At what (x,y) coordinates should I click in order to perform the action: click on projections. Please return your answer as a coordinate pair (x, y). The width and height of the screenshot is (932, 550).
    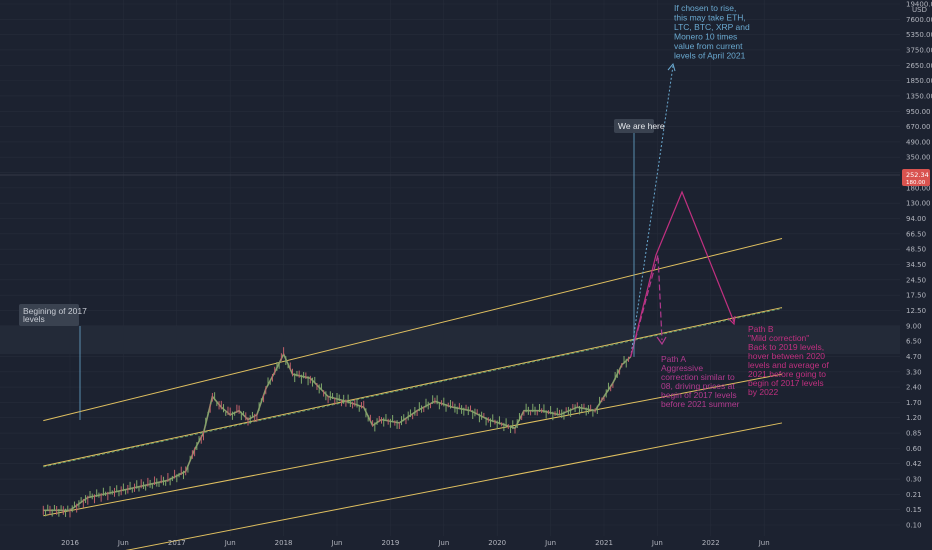
    Looking at the image, I should click on (683, 209).